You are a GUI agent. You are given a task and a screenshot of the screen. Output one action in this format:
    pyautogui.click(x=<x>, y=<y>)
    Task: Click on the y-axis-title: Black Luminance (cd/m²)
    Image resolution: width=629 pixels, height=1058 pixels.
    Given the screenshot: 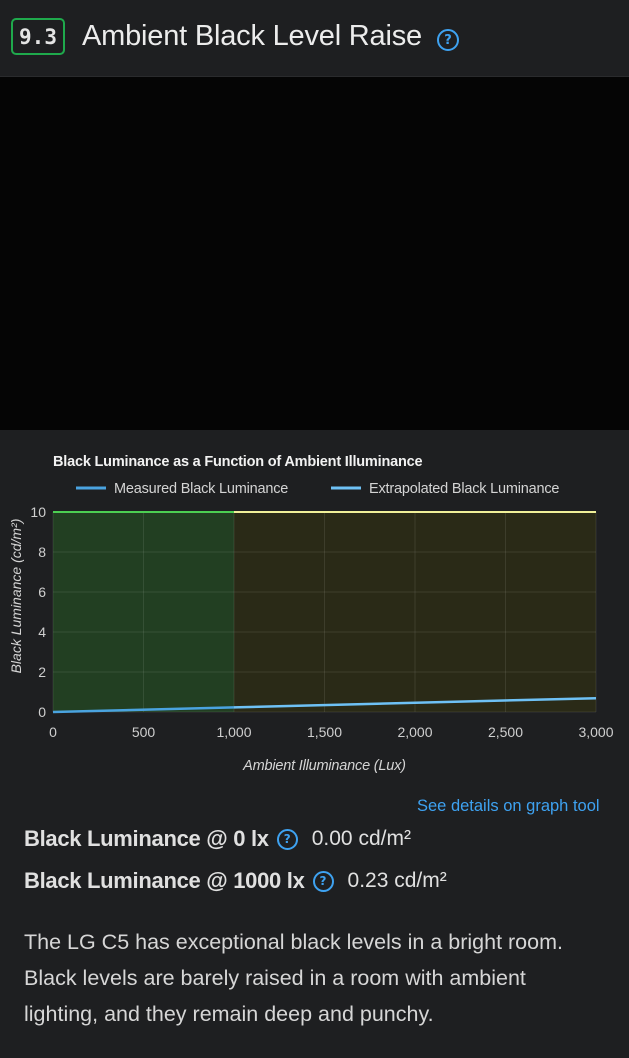 What is the action you would take?
    pyautogui.click(x=16, y=596)
    